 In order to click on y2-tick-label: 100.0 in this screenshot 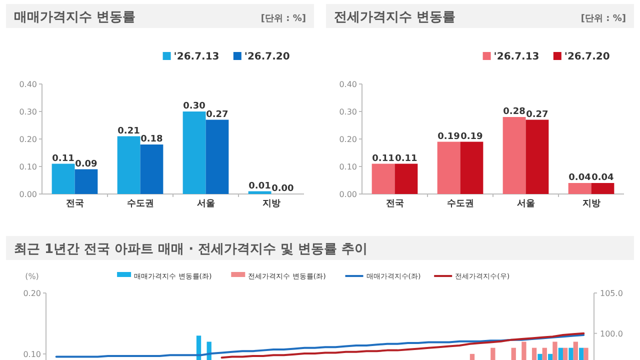, I will do `click(611, 333)`.